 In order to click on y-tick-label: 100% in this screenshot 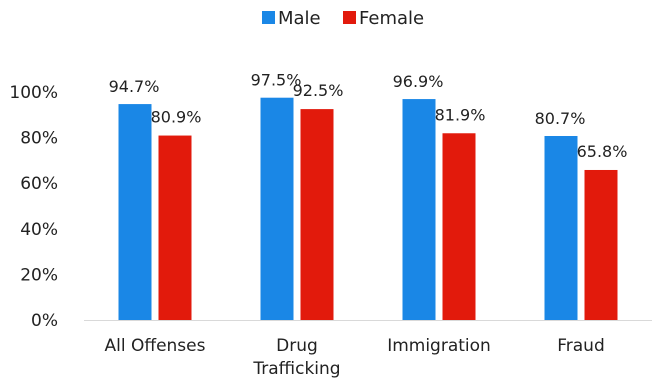, I will do `click(33, 93)`.